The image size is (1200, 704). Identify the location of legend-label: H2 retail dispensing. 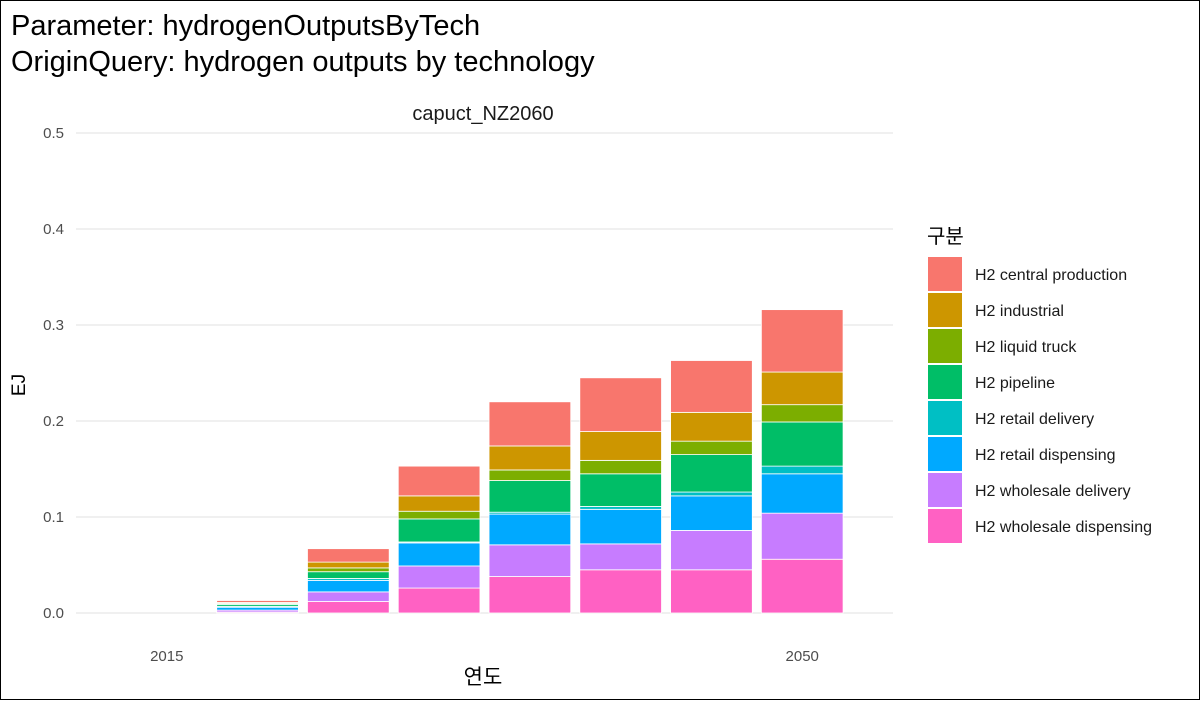
(1045, 455).